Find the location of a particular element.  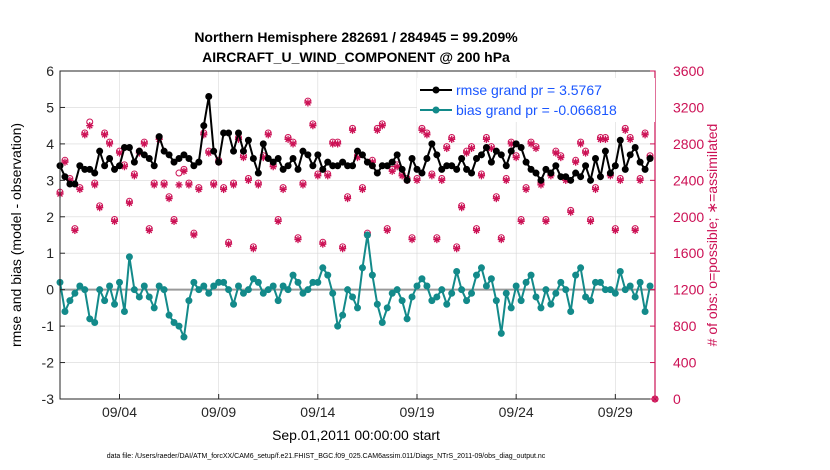

y-right-tick-label: 3200 is located at coordinates (688, 107).